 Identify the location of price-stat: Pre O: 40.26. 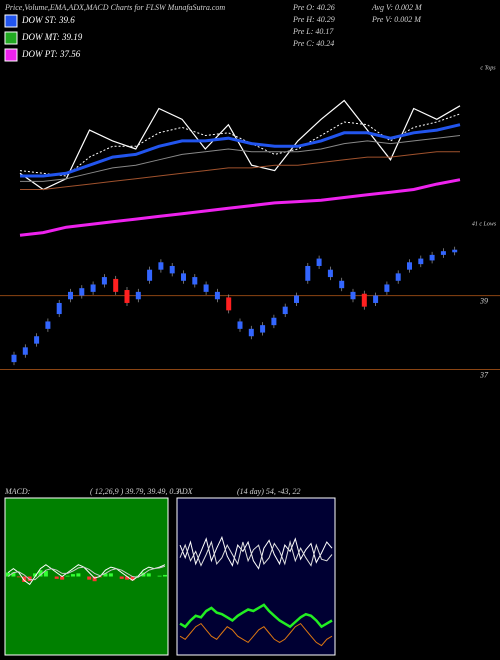
(313, 7).